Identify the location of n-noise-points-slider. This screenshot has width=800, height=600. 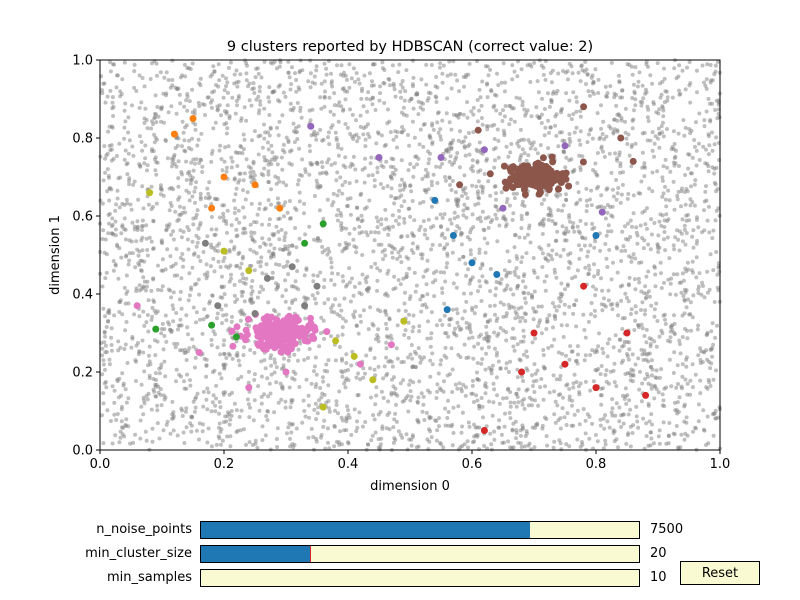
(420, 530).